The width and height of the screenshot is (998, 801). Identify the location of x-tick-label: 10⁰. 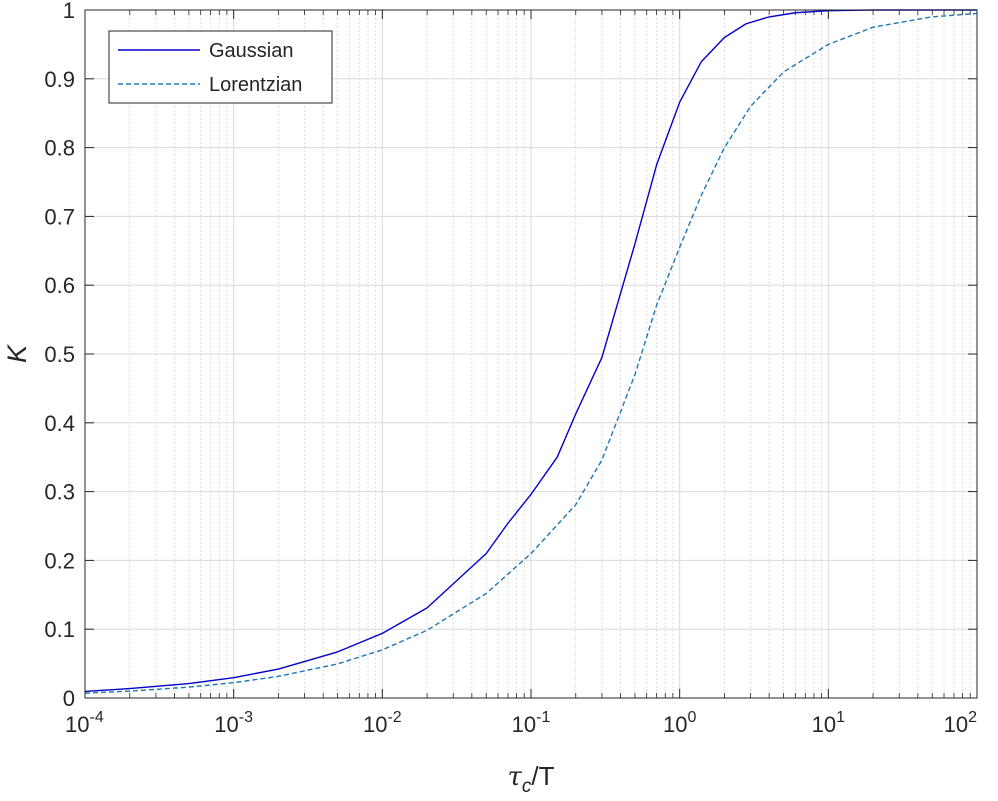
(679, 723).